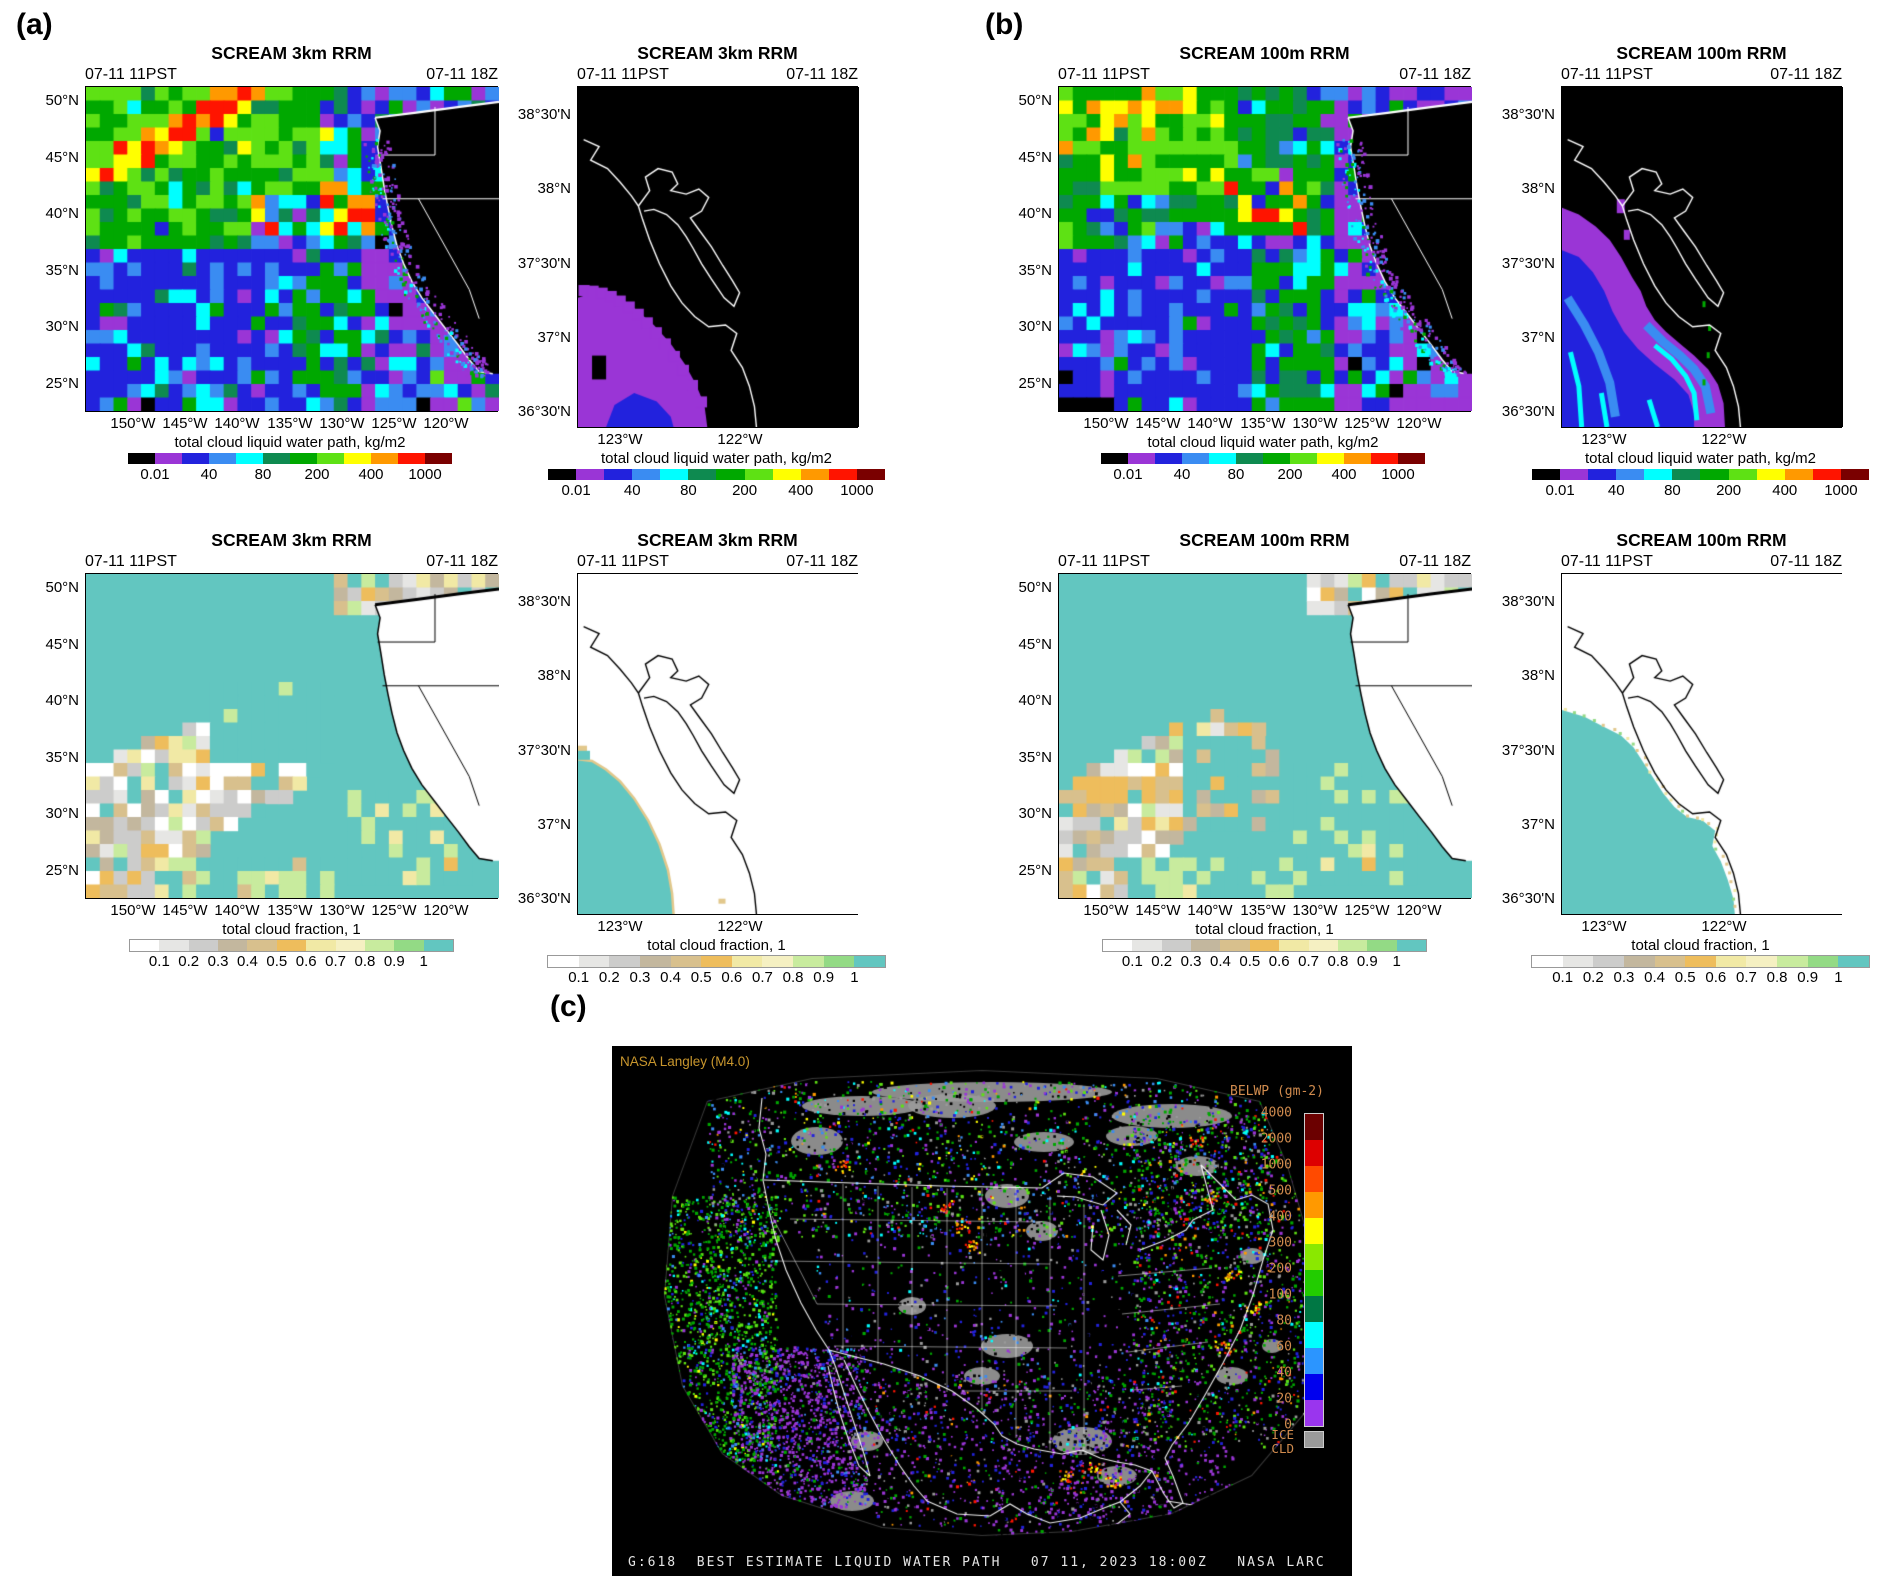  Describe the element at coordinates (718, 744) in the screenshot. I see `map-canvas-cf-zoom-3km` at that location.